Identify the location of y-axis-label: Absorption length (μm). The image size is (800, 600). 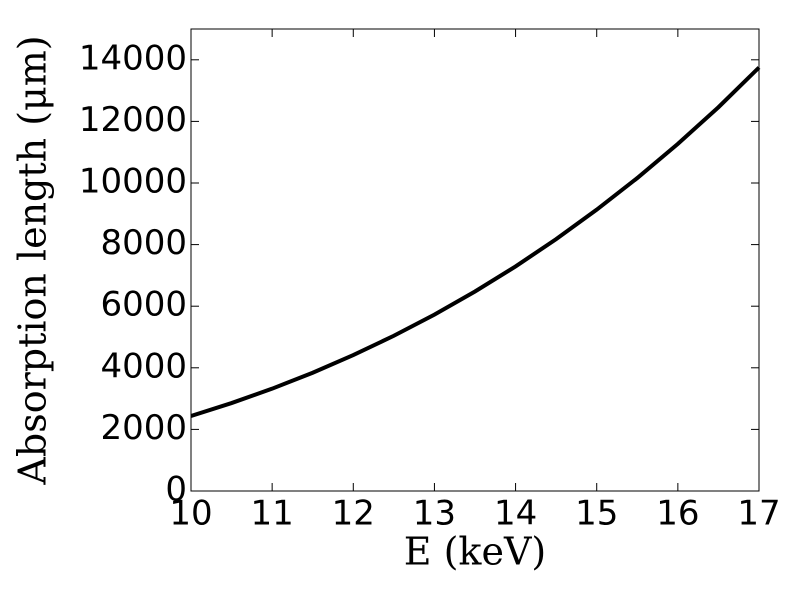
(33, 260).